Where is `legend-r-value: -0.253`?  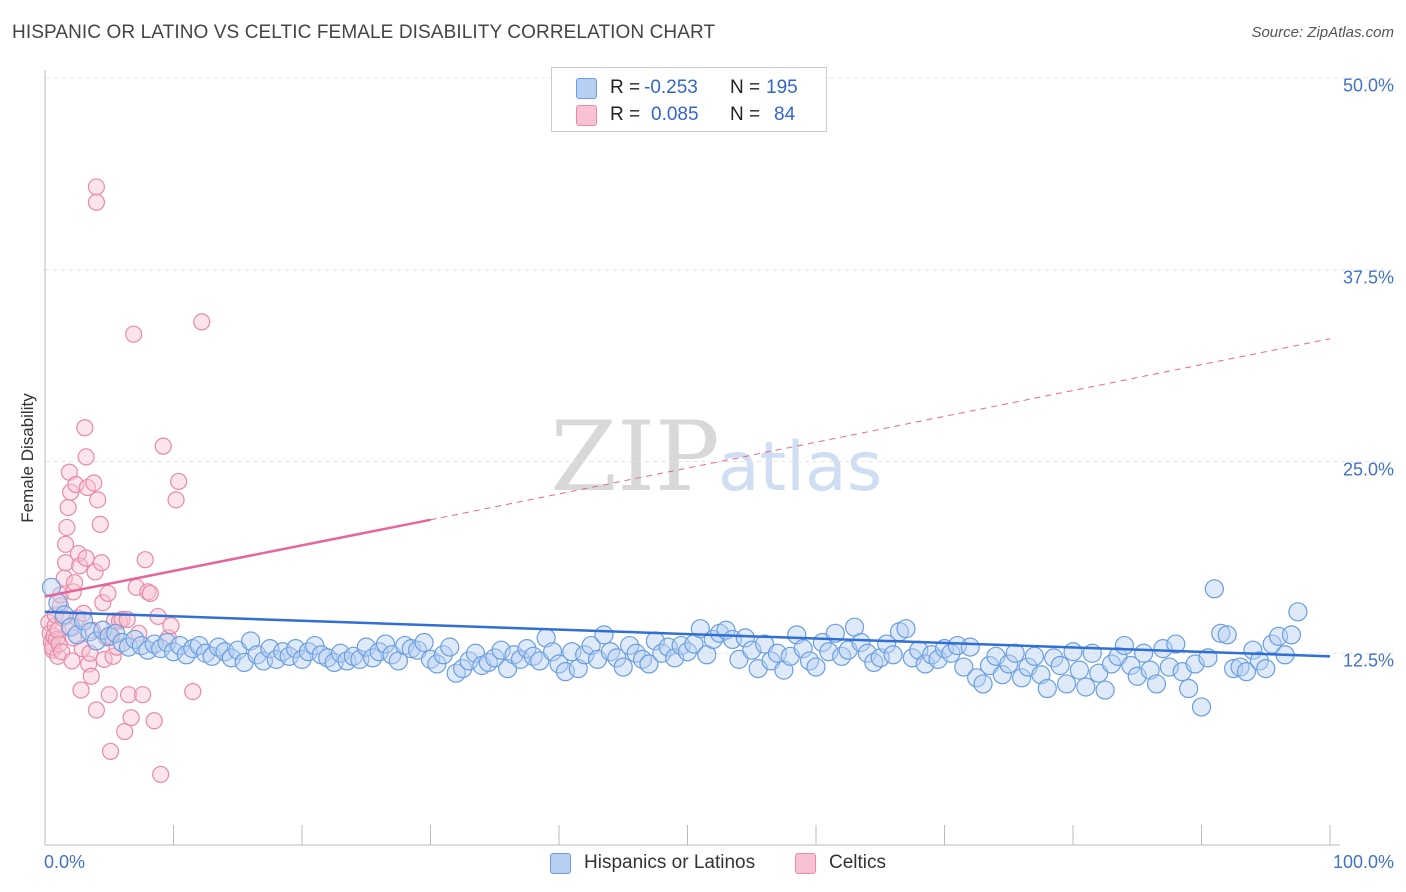 legend-r-value: -0.253 is located at coordinates (671, 87).